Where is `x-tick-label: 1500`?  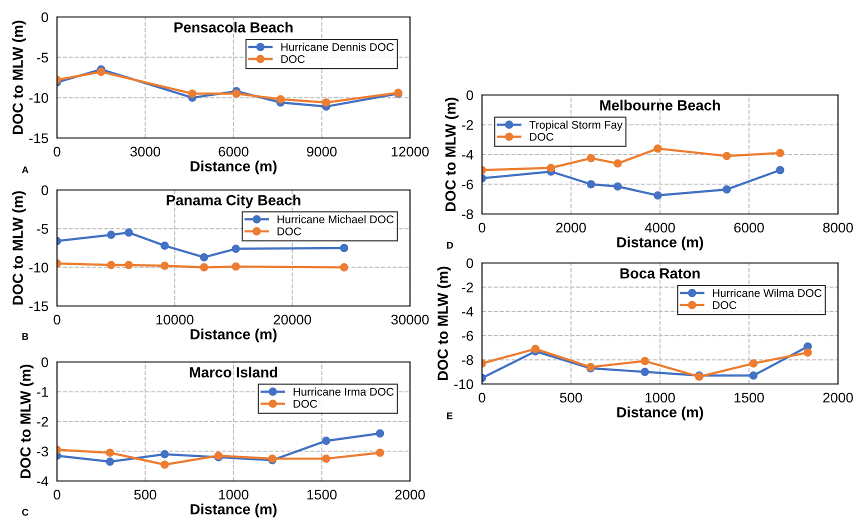 x-tick-label: 1500 is located at coordinates (749, 397).